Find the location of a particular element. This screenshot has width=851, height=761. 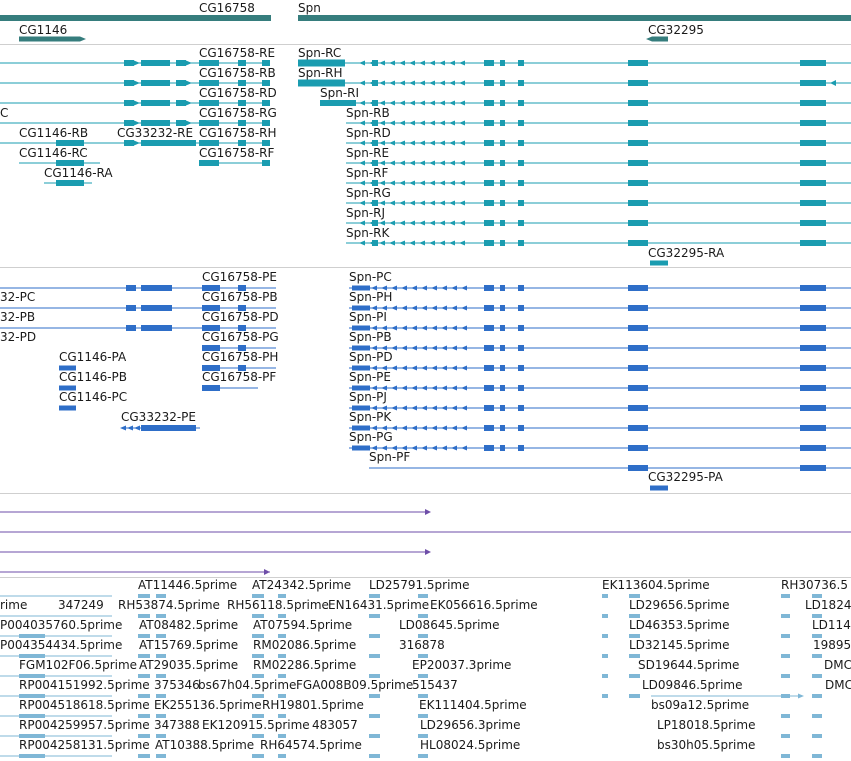

est-label: EP20037.3prime is located at coordinates (462, 665).